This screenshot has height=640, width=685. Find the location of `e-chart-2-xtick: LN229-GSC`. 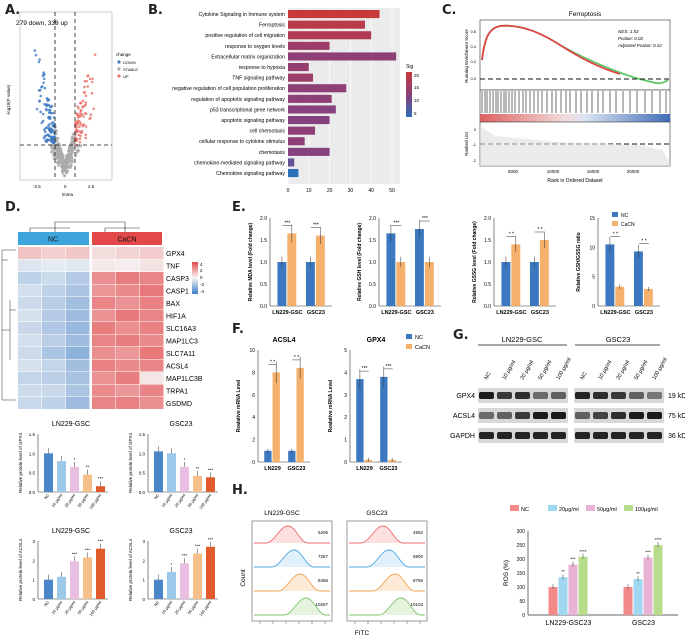

e-chart-2-xtick: LN229-GSC is located at coordinates (511, 313).